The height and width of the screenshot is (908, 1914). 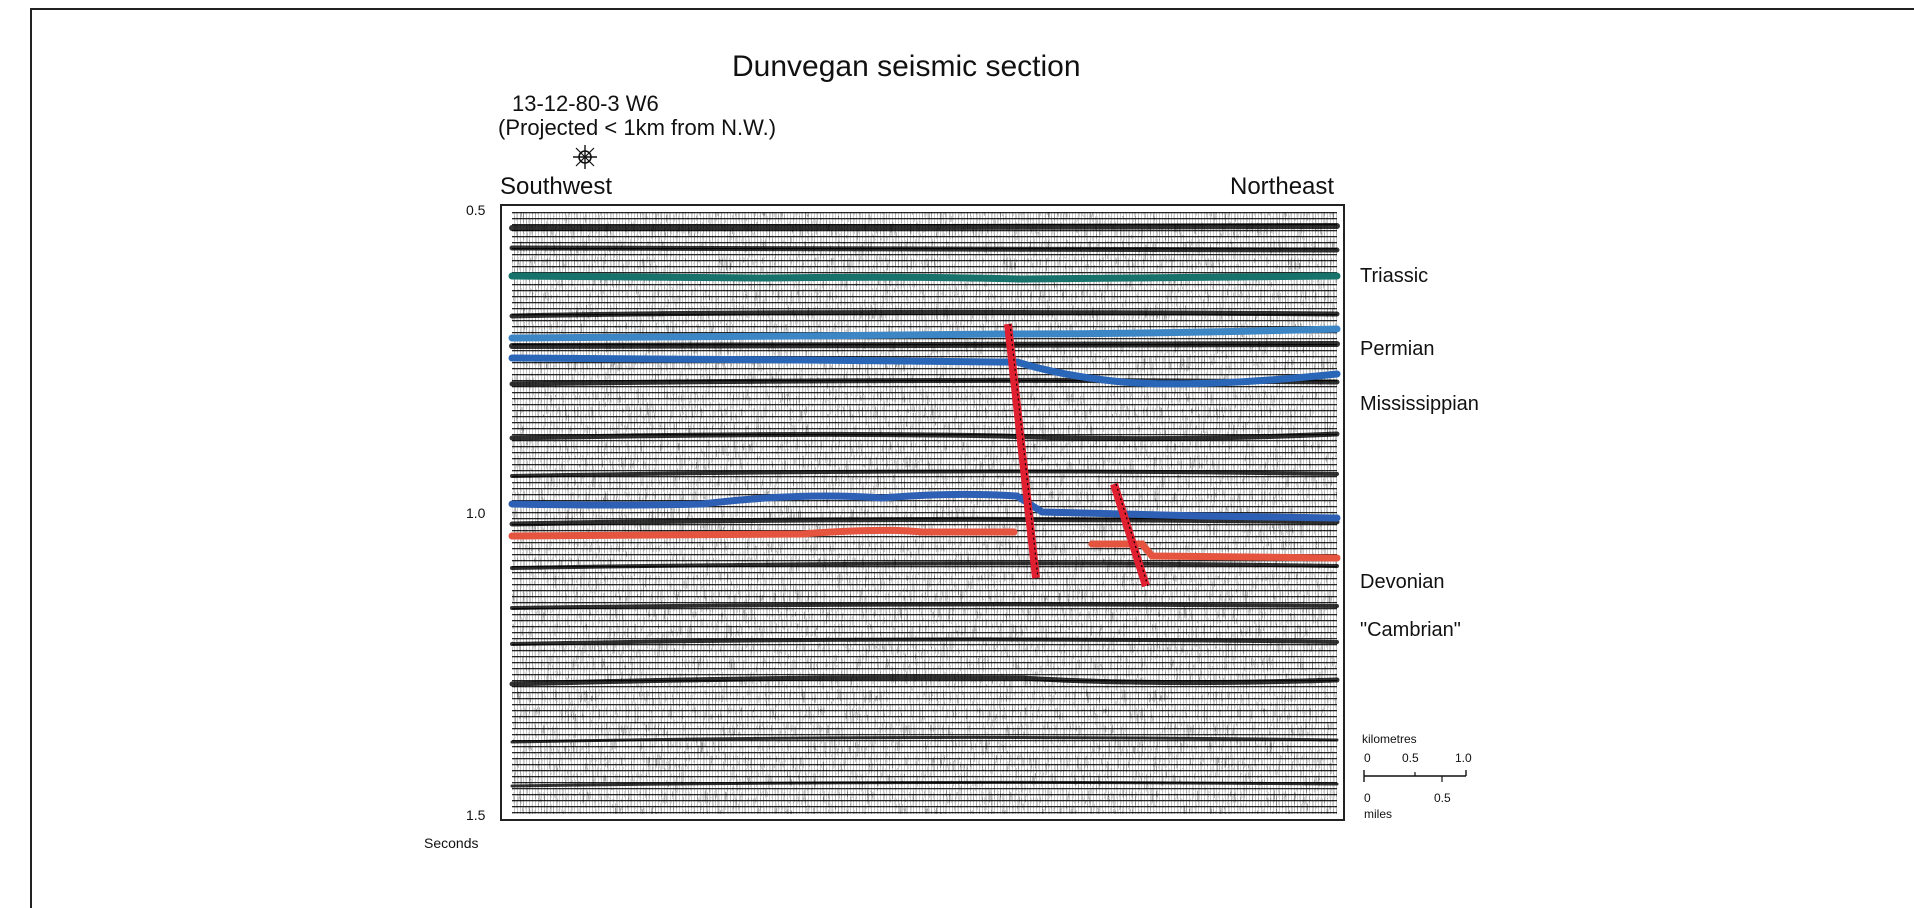 I want to click on horizon-lines, so click(x=924, y=417).